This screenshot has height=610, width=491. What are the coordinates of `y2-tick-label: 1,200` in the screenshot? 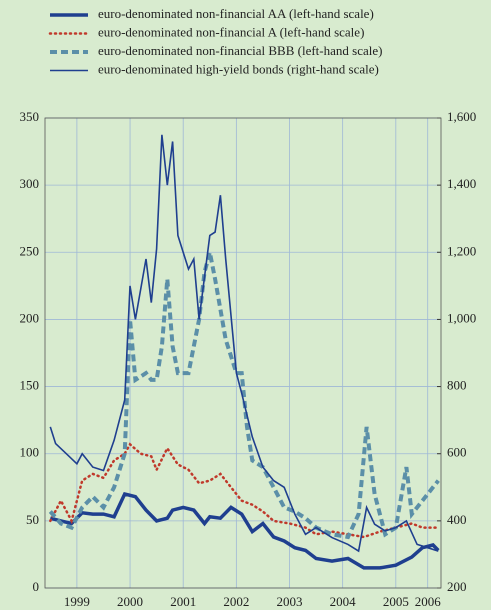 It's located at (461, 250).